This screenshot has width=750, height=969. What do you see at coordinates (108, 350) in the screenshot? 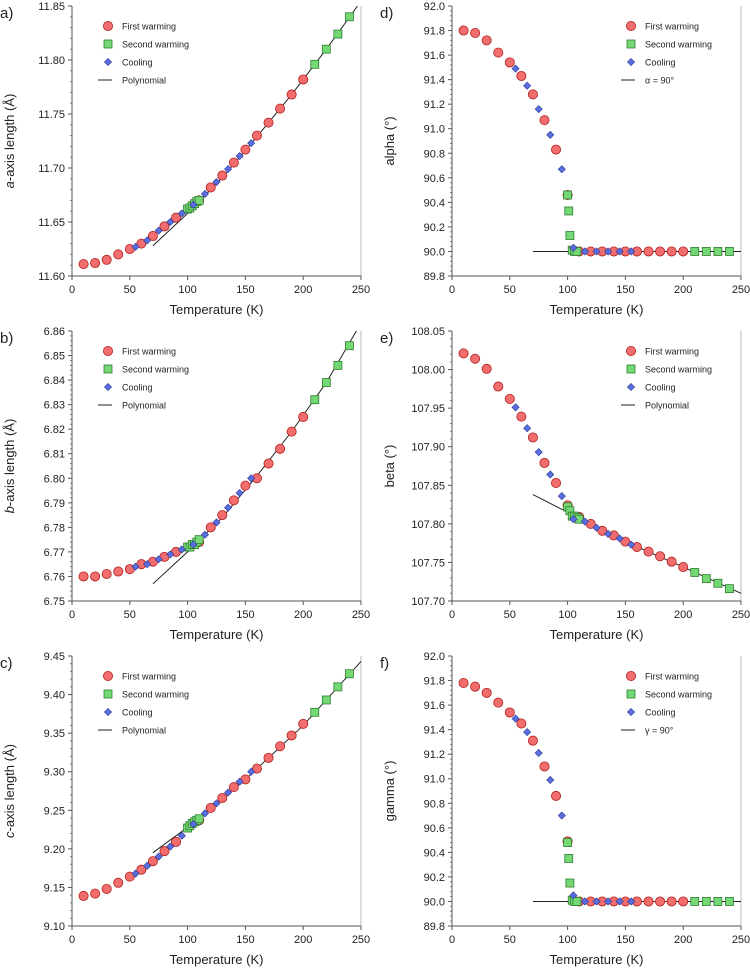
I see `legend-circle-swatch` at bounding box center [108, 350].